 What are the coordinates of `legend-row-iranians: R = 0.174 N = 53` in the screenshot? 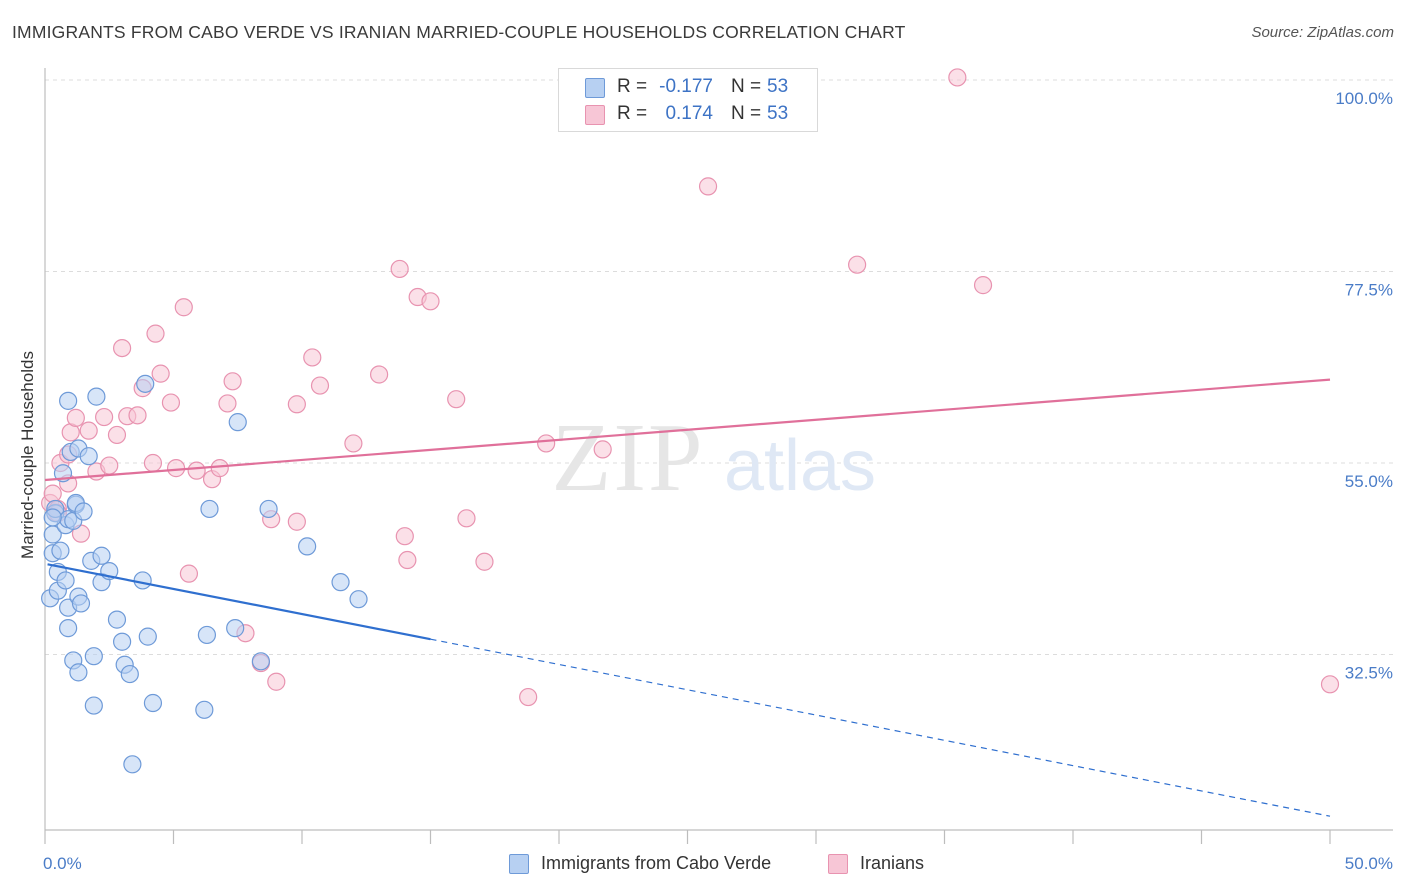 It's located at (688, 114).